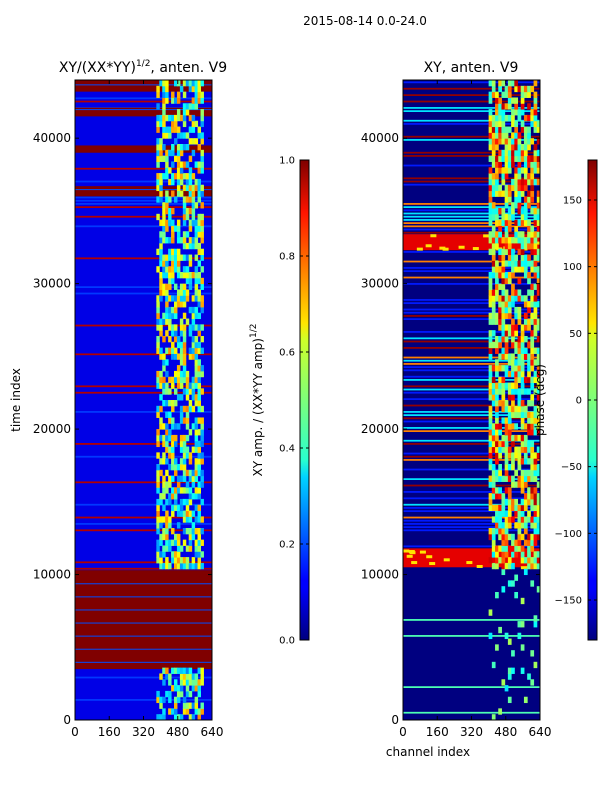 The height and width of the screenshot is (800, 600). Describe the element at coordinates (540, 400) in the screenshot. I see `right-colorbar-label: phase (deg)` at that location.